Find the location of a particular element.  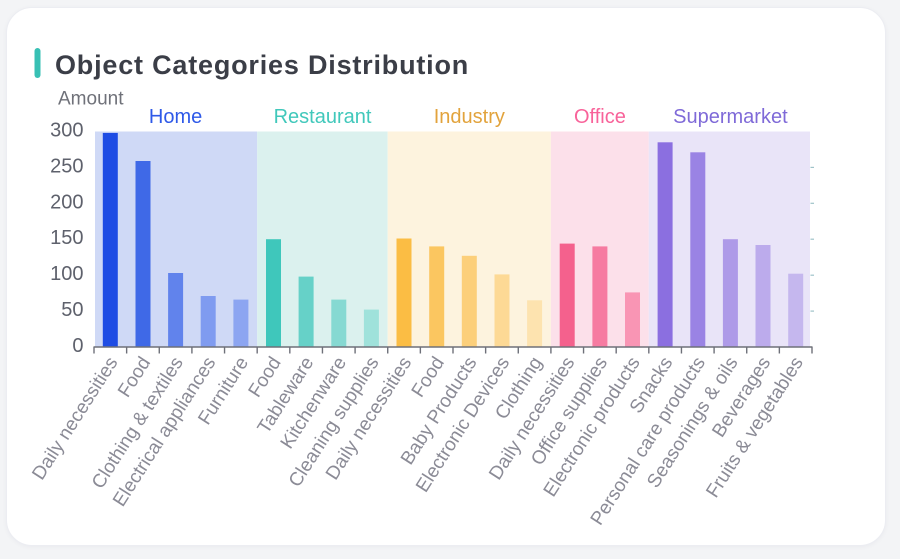

svg-text: Supermarket is located at coordinates (730, 117).